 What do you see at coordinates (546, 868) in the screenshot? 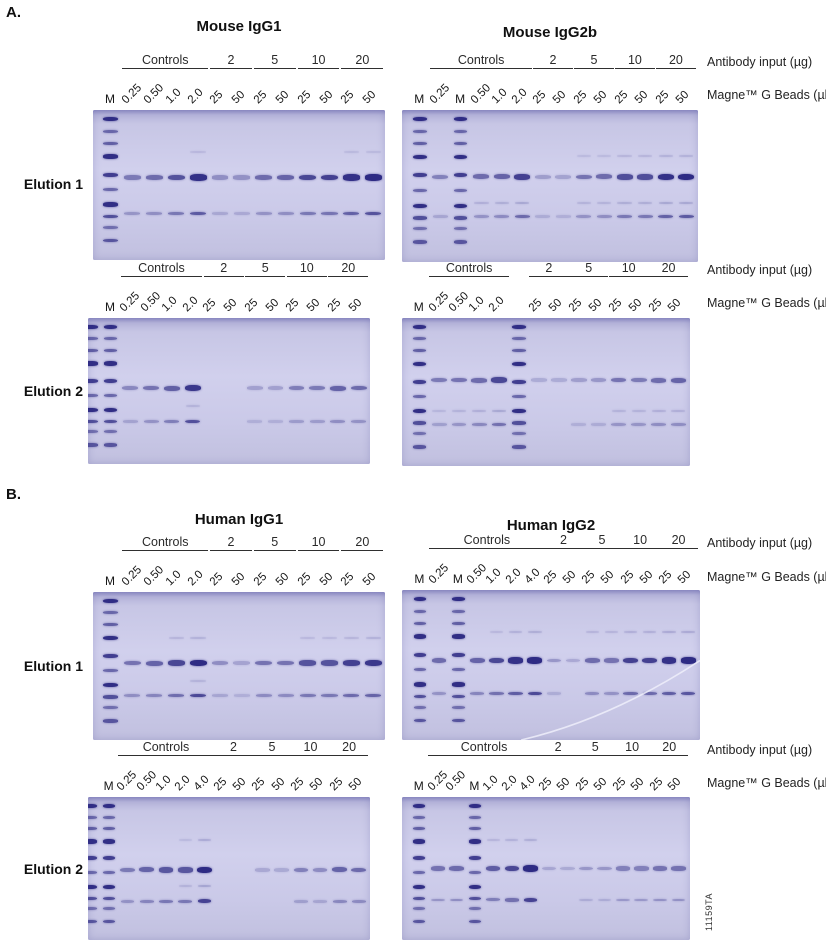
I see `gel-image-human-igg2-elution2` at bounding box center [546, 868].